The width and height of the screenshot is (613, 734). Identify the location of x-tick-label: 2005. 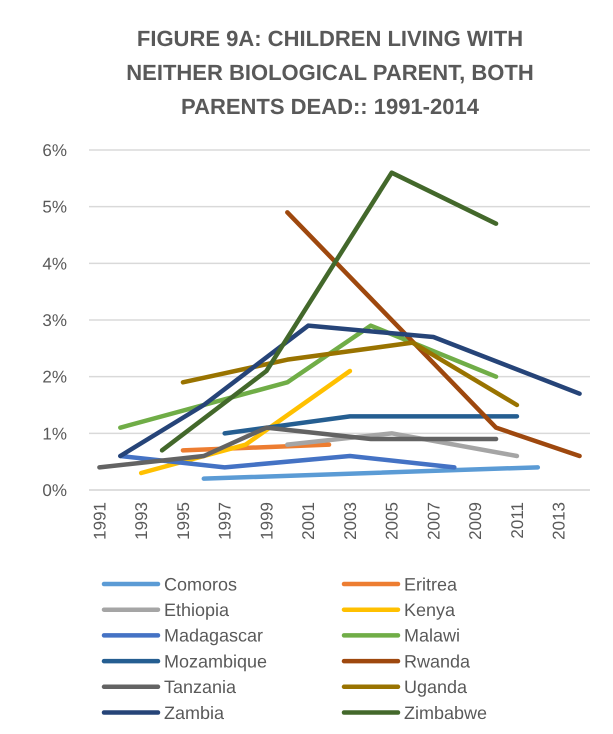
(392, 521).